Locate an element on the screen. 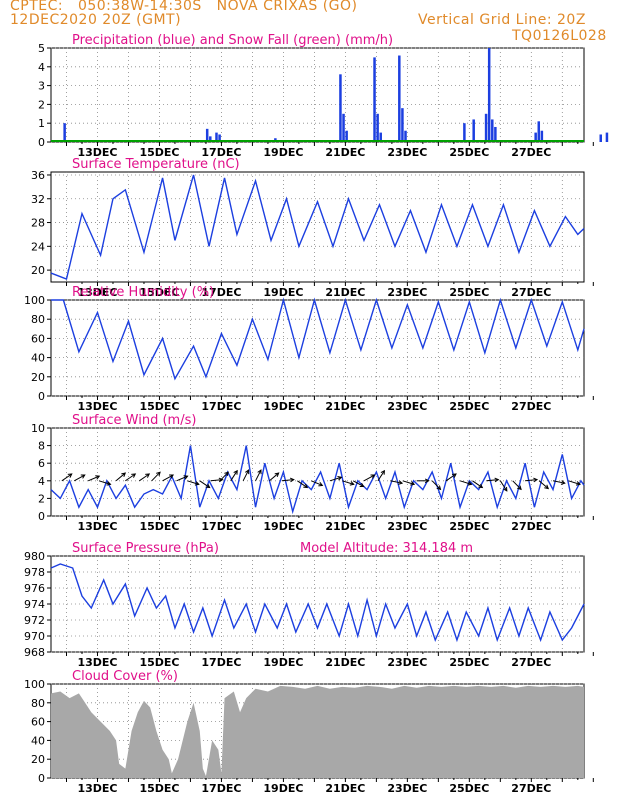  y-tick-label: 40 is located at coordinates (38, 740).